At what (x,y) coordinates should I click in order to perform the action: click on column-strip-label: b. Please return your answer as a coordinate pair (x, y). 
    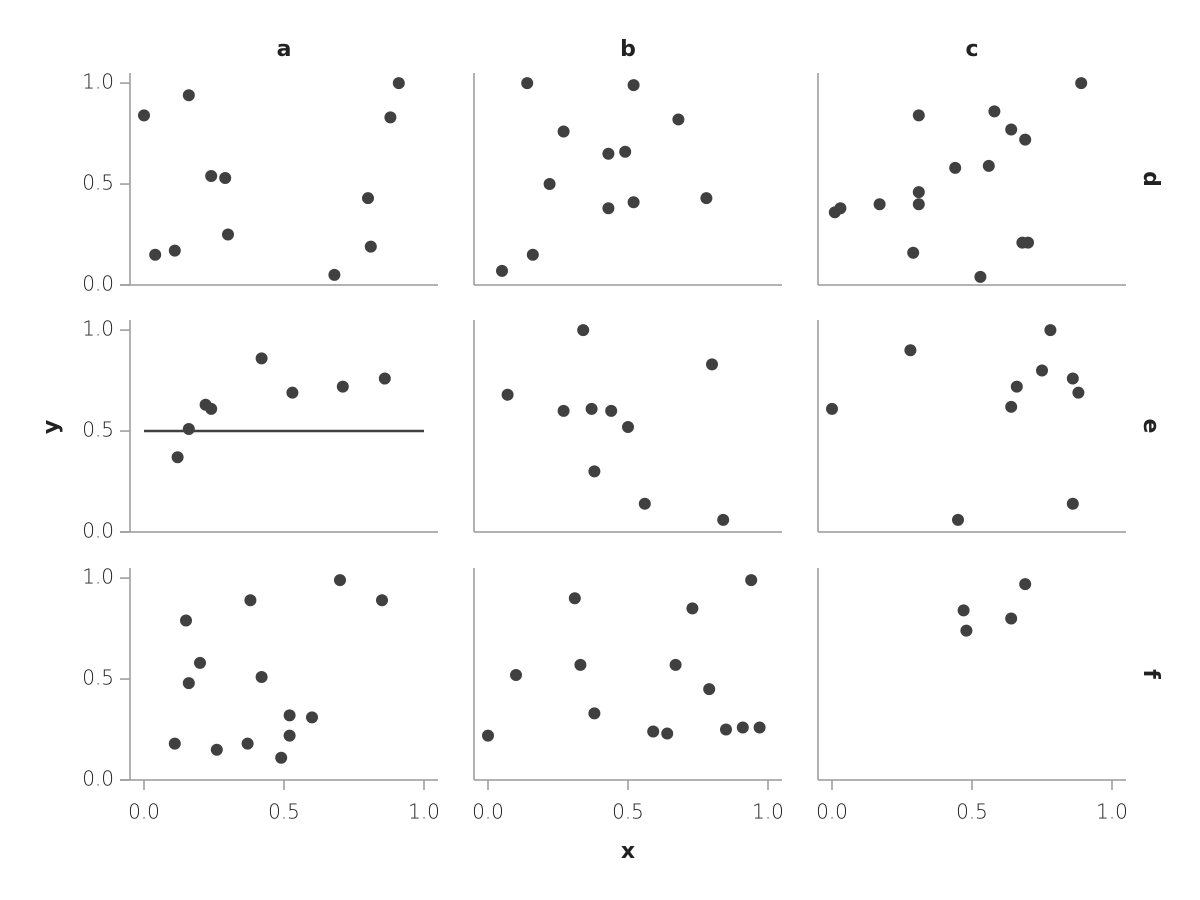
    Looking at the image, I should click on (628, 49).